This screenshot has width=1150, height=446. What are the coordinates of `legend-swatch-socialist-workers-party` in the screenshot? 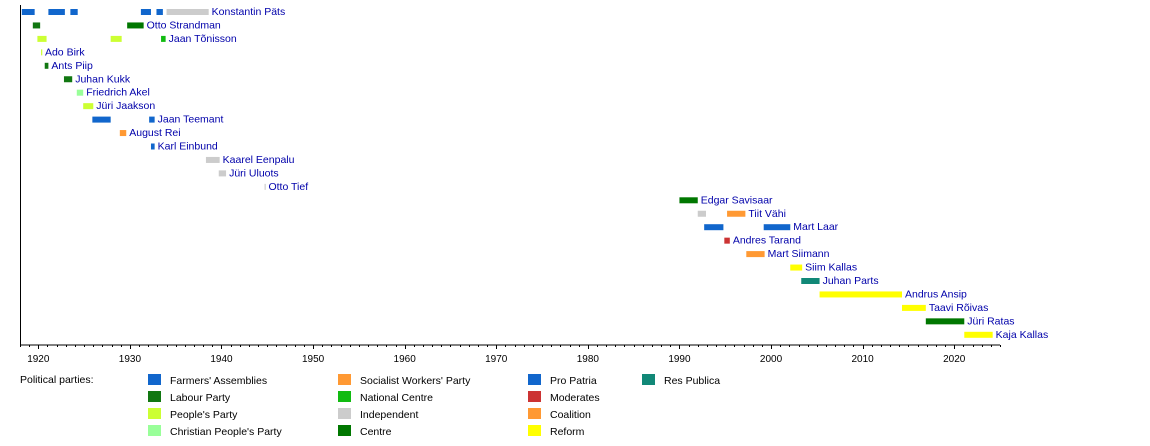 It's located at (344, 379).